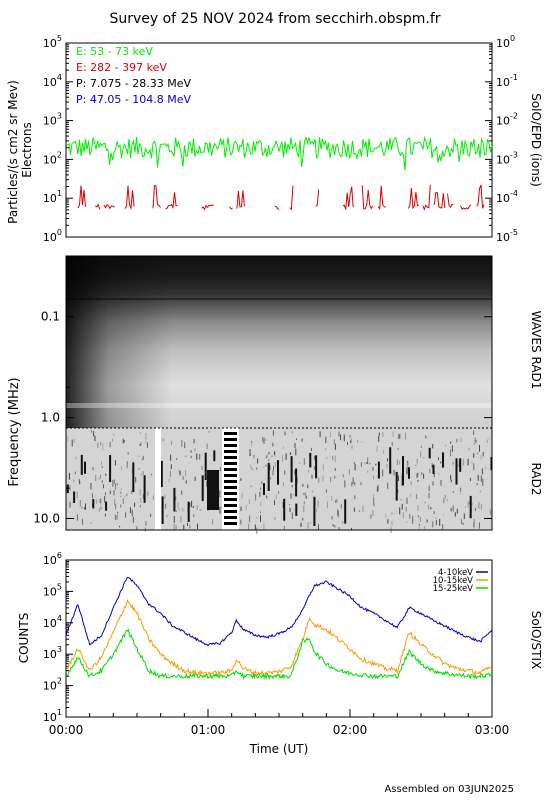 Image resolution: width=550 pixels, height=800 pixels. Describe the element at coordinates (52, 716) in the screenshot. I see `stix-ytick-label: 101` at that location.